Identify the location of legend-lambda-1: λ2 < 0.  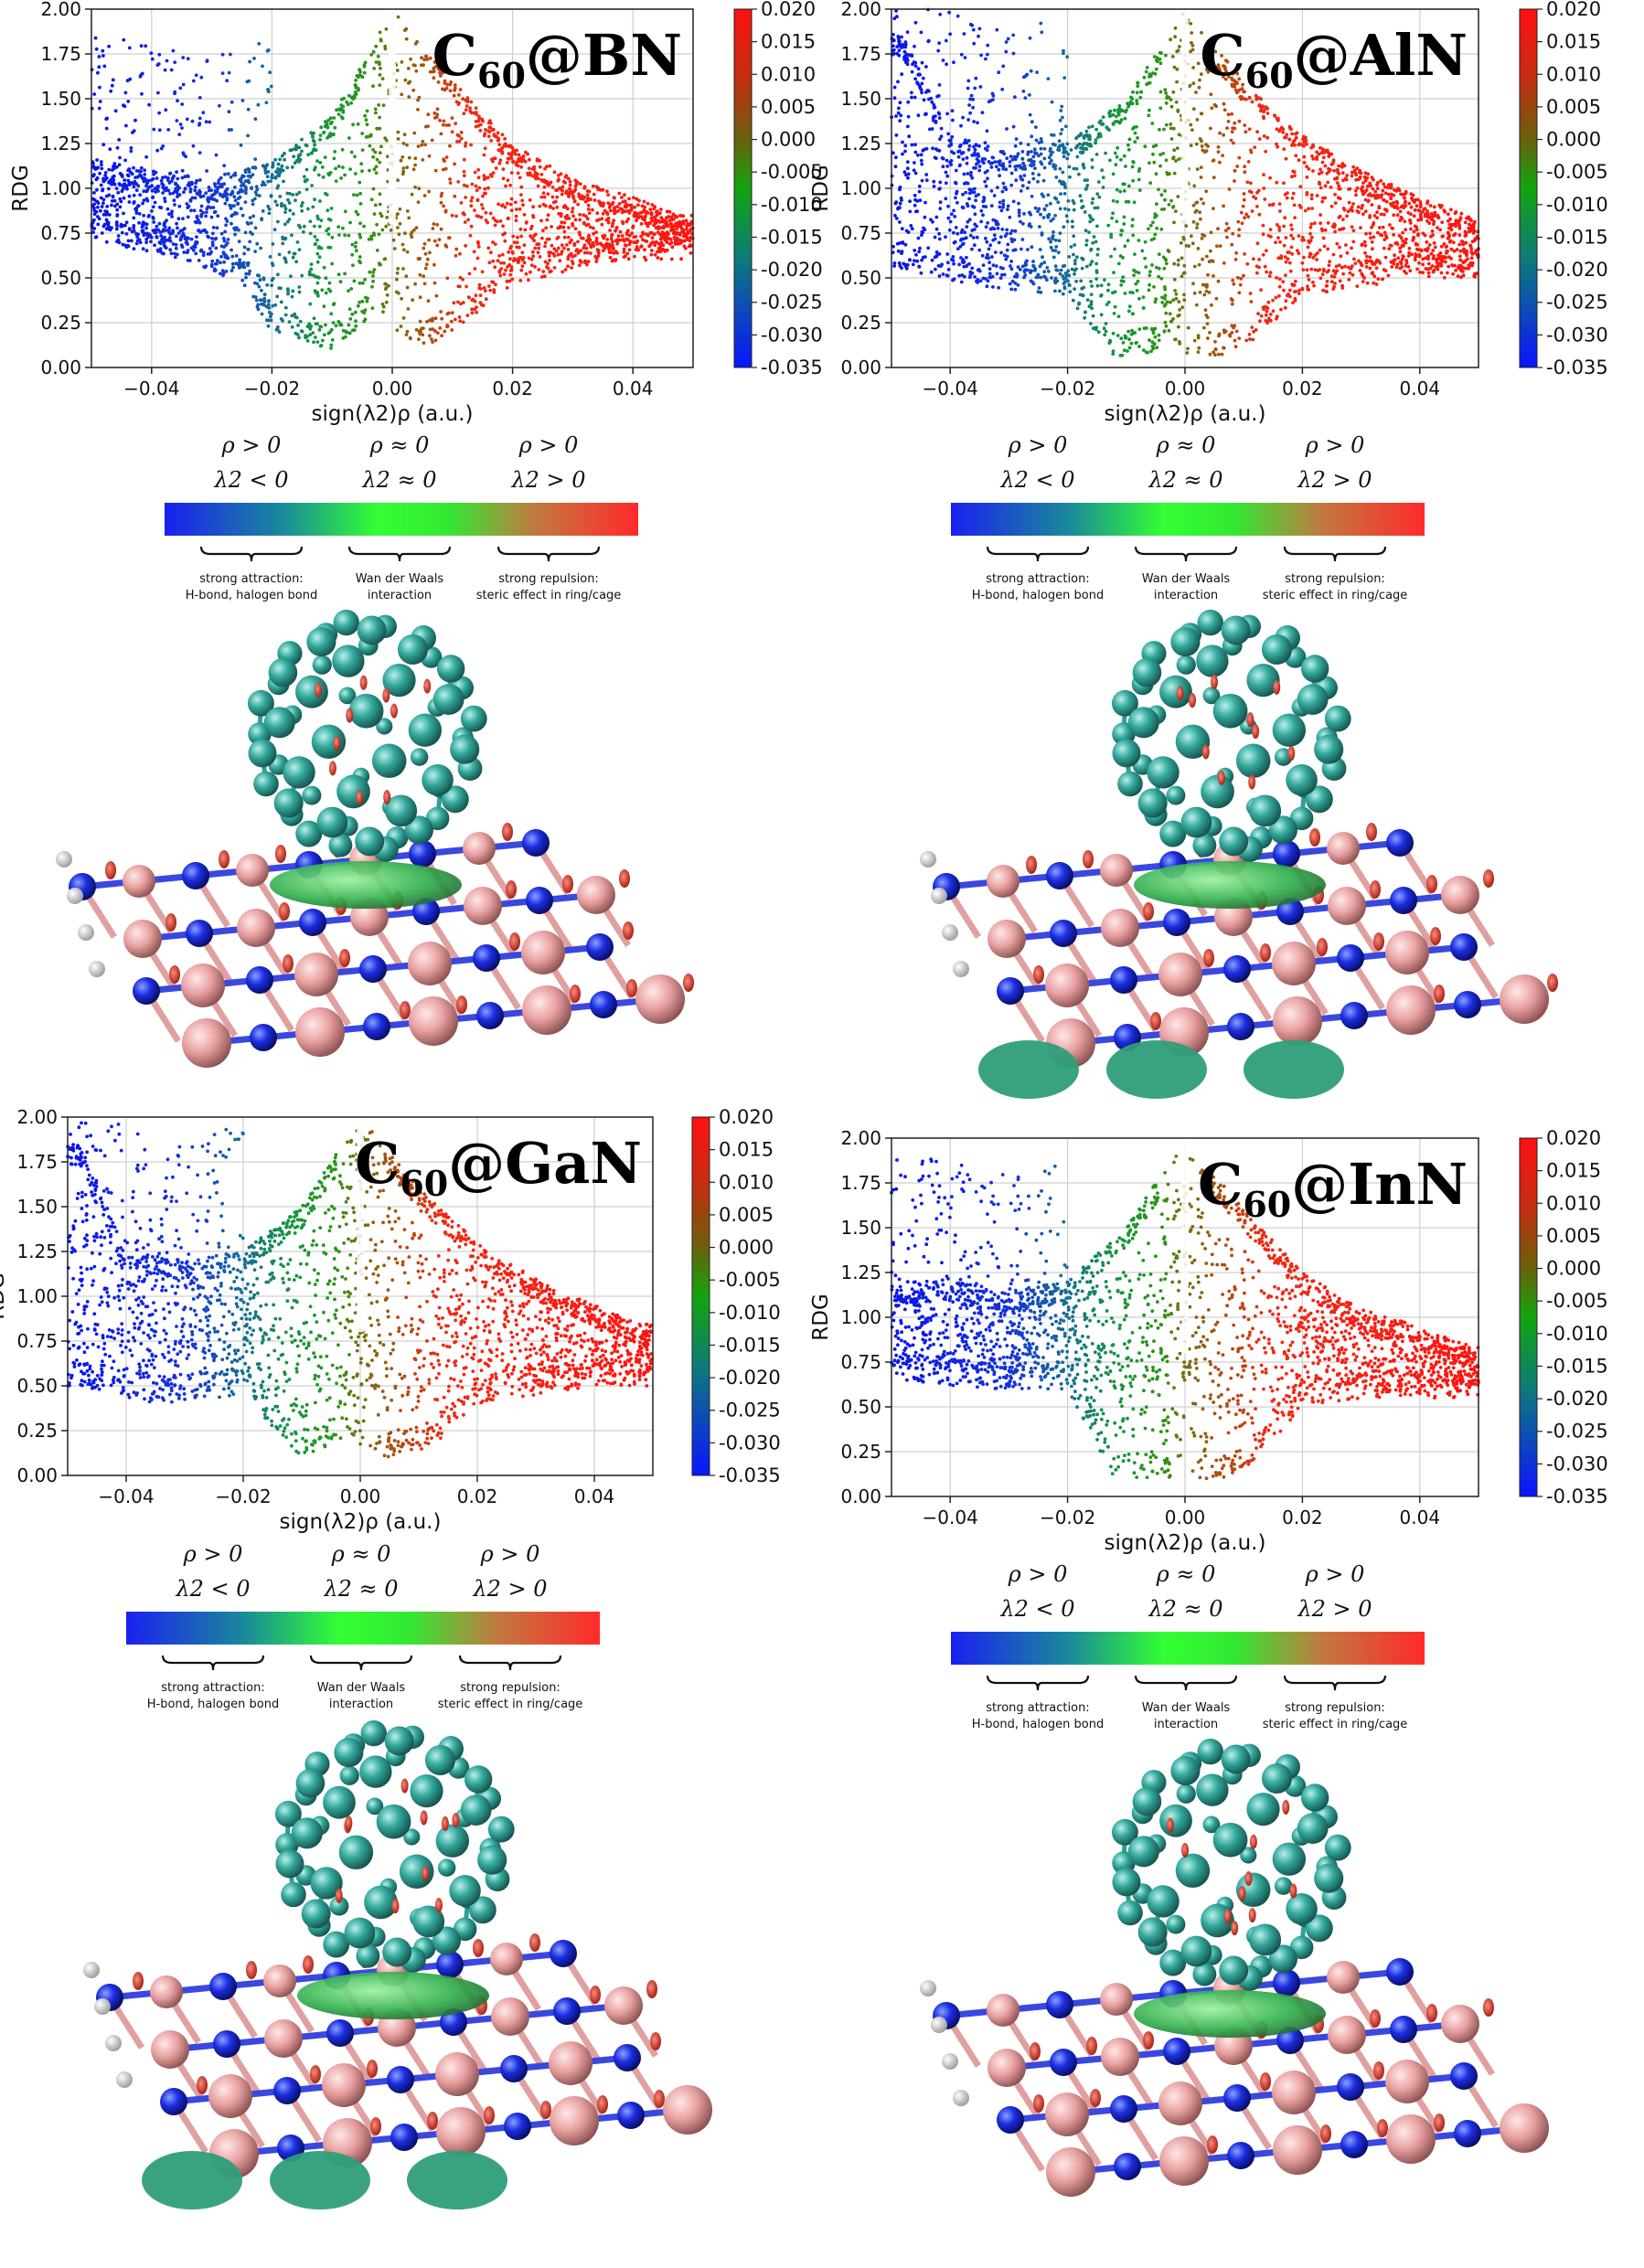
(250, 480).